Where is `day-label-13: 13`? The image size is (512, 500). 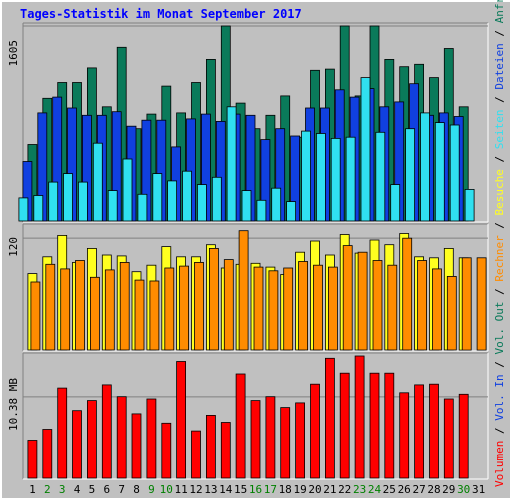 day-label-13: 13 is located at coordinates (210, 489).